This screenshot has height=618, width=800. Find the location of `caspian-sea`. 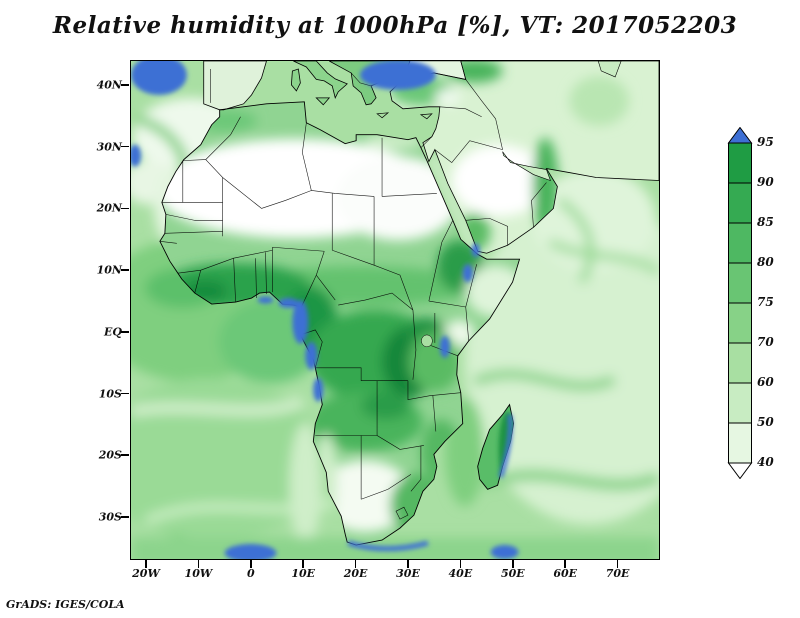

caspian-sea is located at coordinates (609, 69).